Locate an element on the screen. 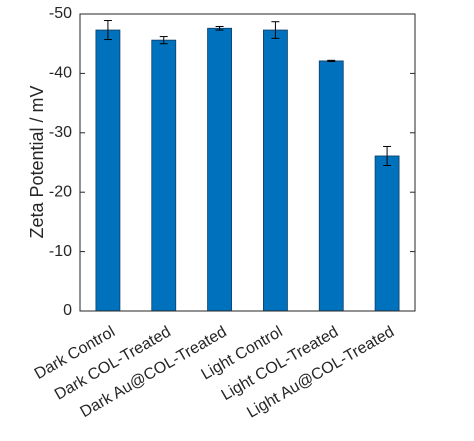 The height and width of the screenshot is (441, 474). y-tick-label: -10 is located at coordinates (60, 251).